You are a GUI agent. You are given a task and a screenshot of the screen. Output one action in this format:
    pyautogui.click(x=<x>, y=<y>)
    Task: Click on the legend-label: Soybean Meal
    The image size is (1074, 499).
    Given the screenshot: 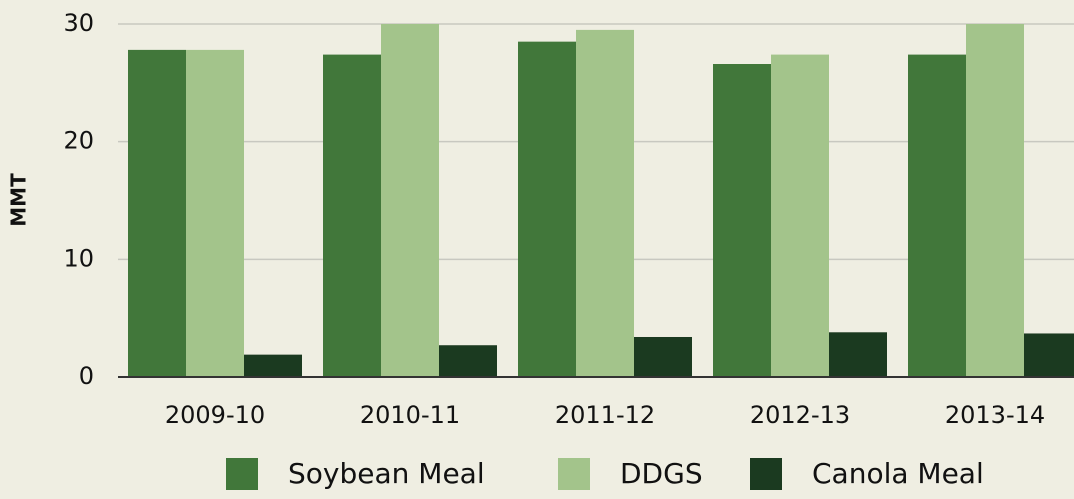 What is the action you would take?
    pyautogui.click(x=386, y=473)
    